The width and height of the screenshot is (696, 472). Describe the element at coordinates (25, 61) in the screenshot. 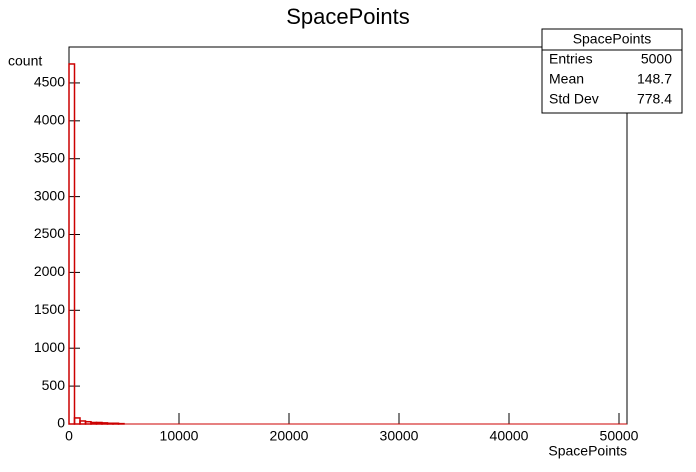

I see `y-axis-title: count` at that location.